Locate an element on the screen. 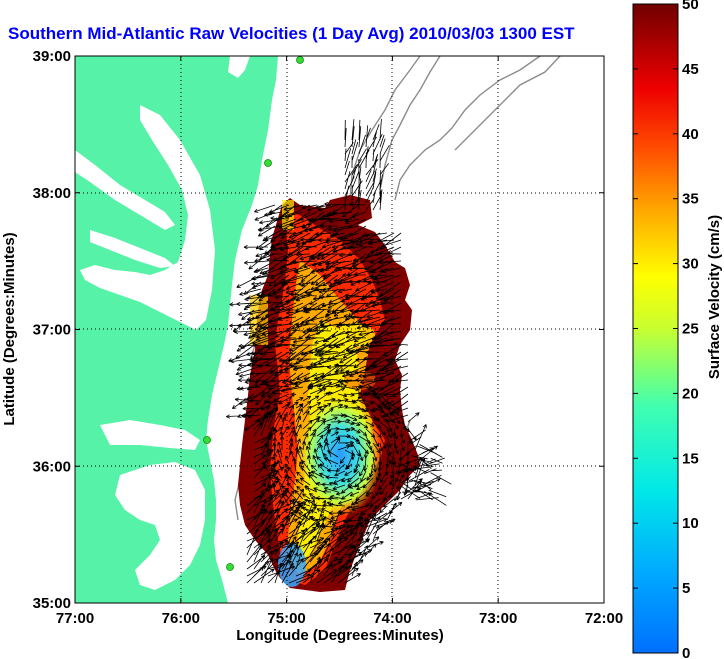  pamlico-sound is located at coordinates (160, 526).